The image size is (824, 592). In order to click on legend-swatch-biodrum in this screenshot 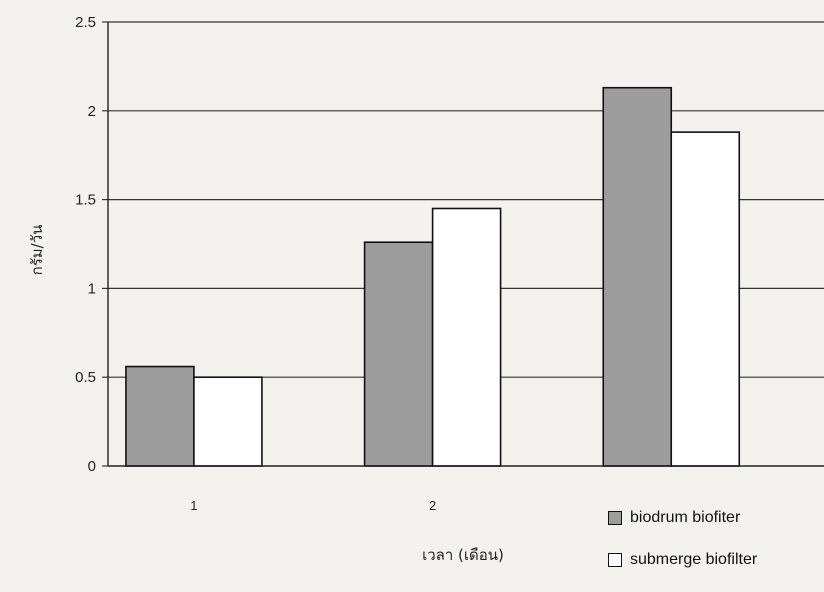, I will do `click(615, 518)`.